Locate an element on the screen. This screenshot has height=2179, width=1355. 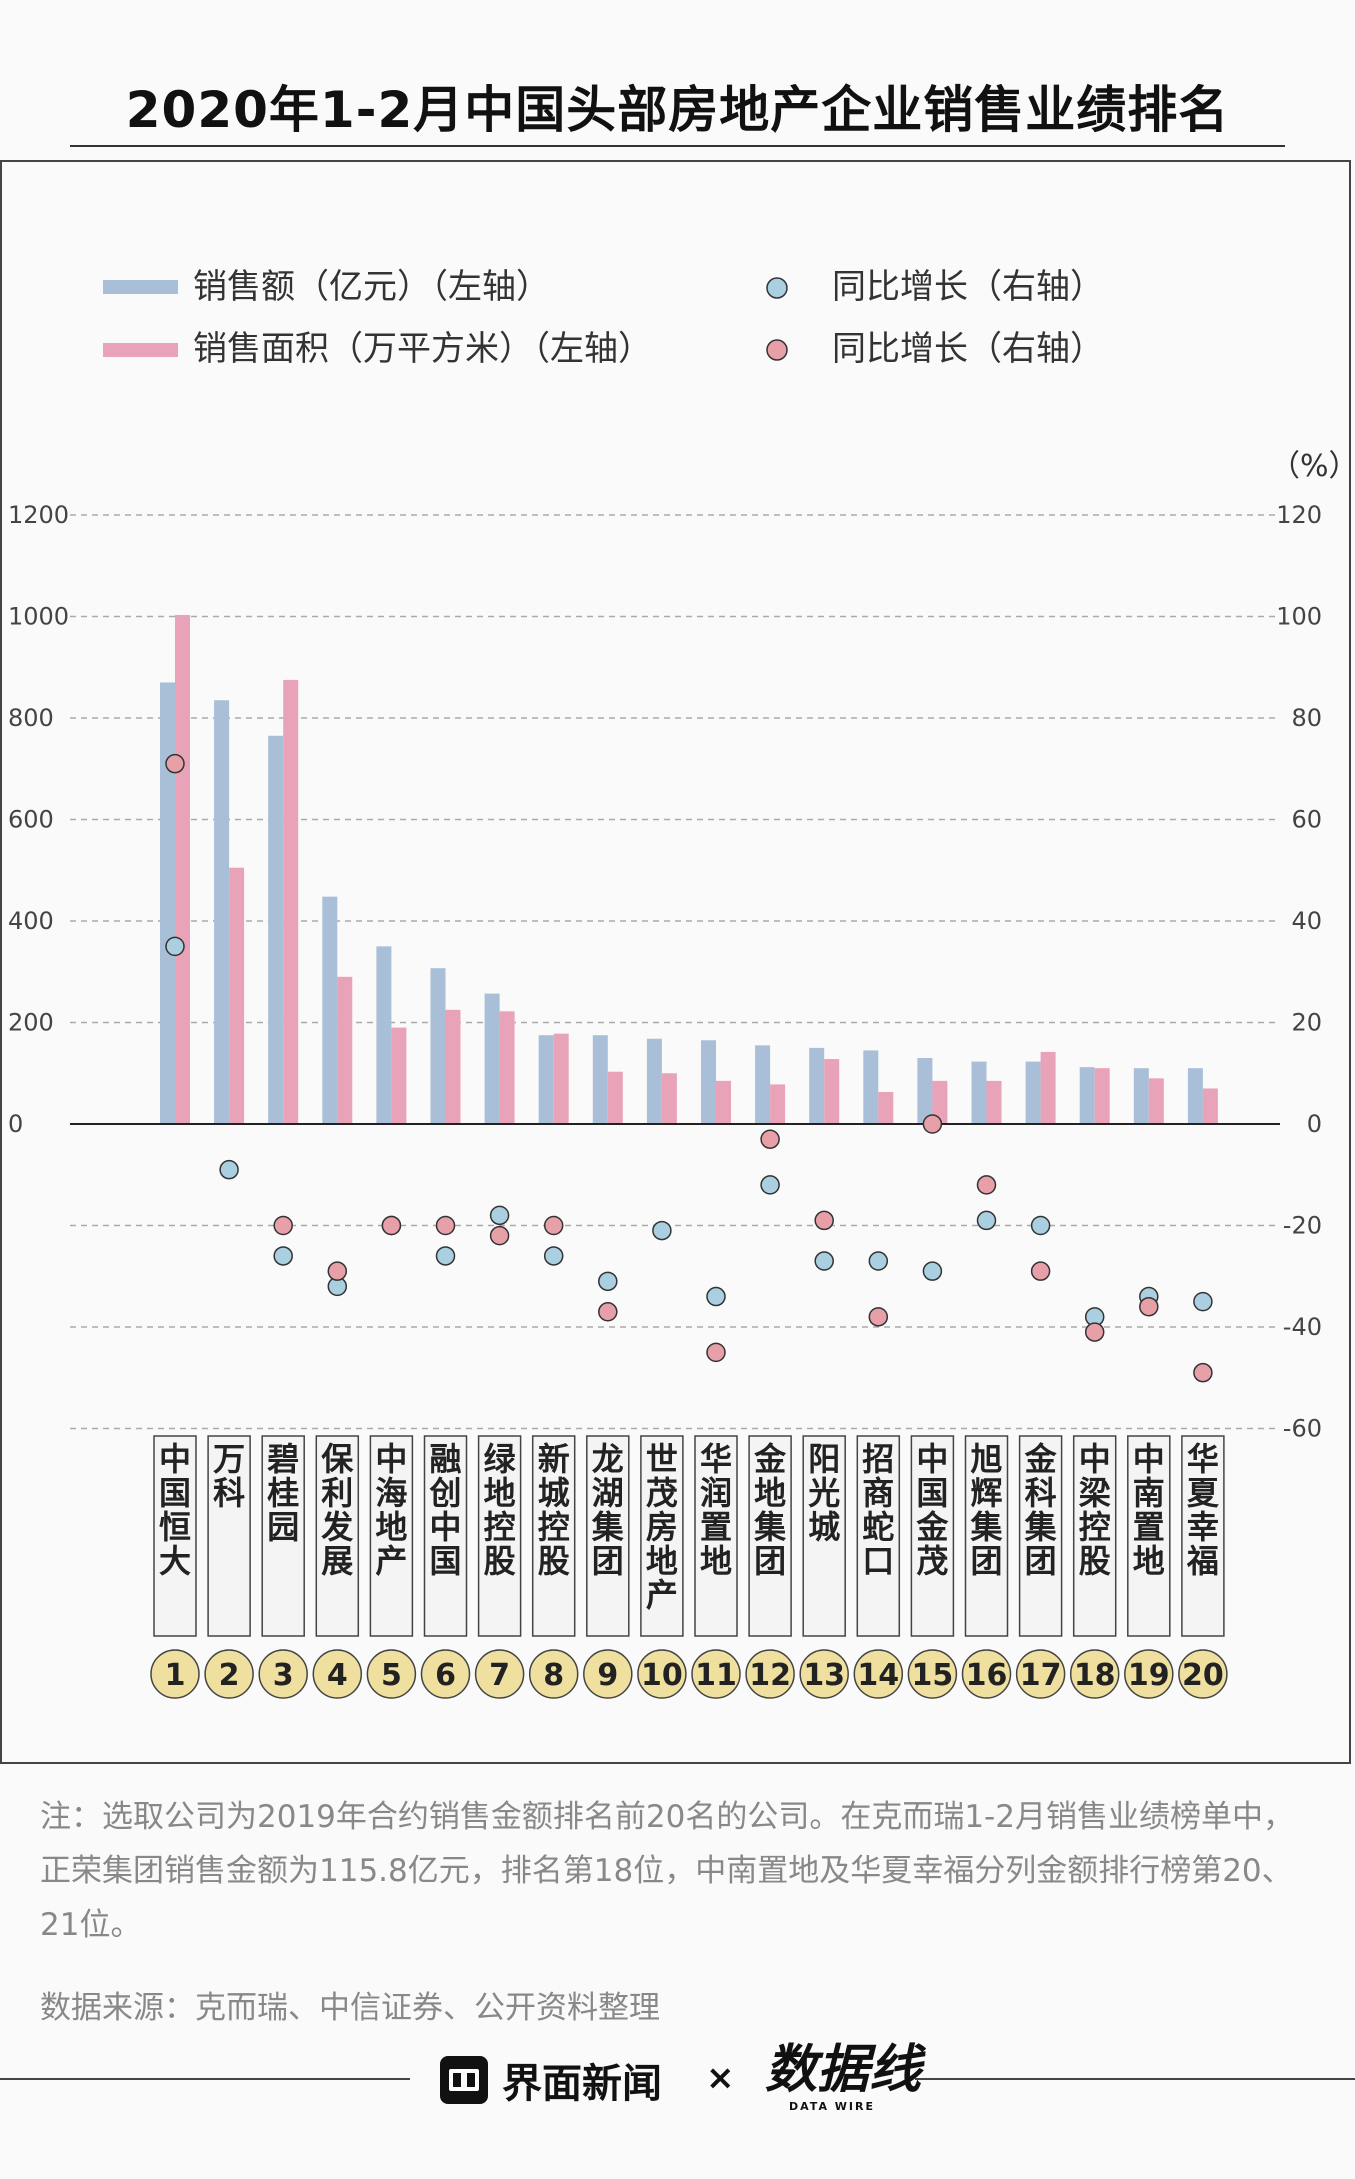
category-label: 产 is located at coordinates (662, 1595).